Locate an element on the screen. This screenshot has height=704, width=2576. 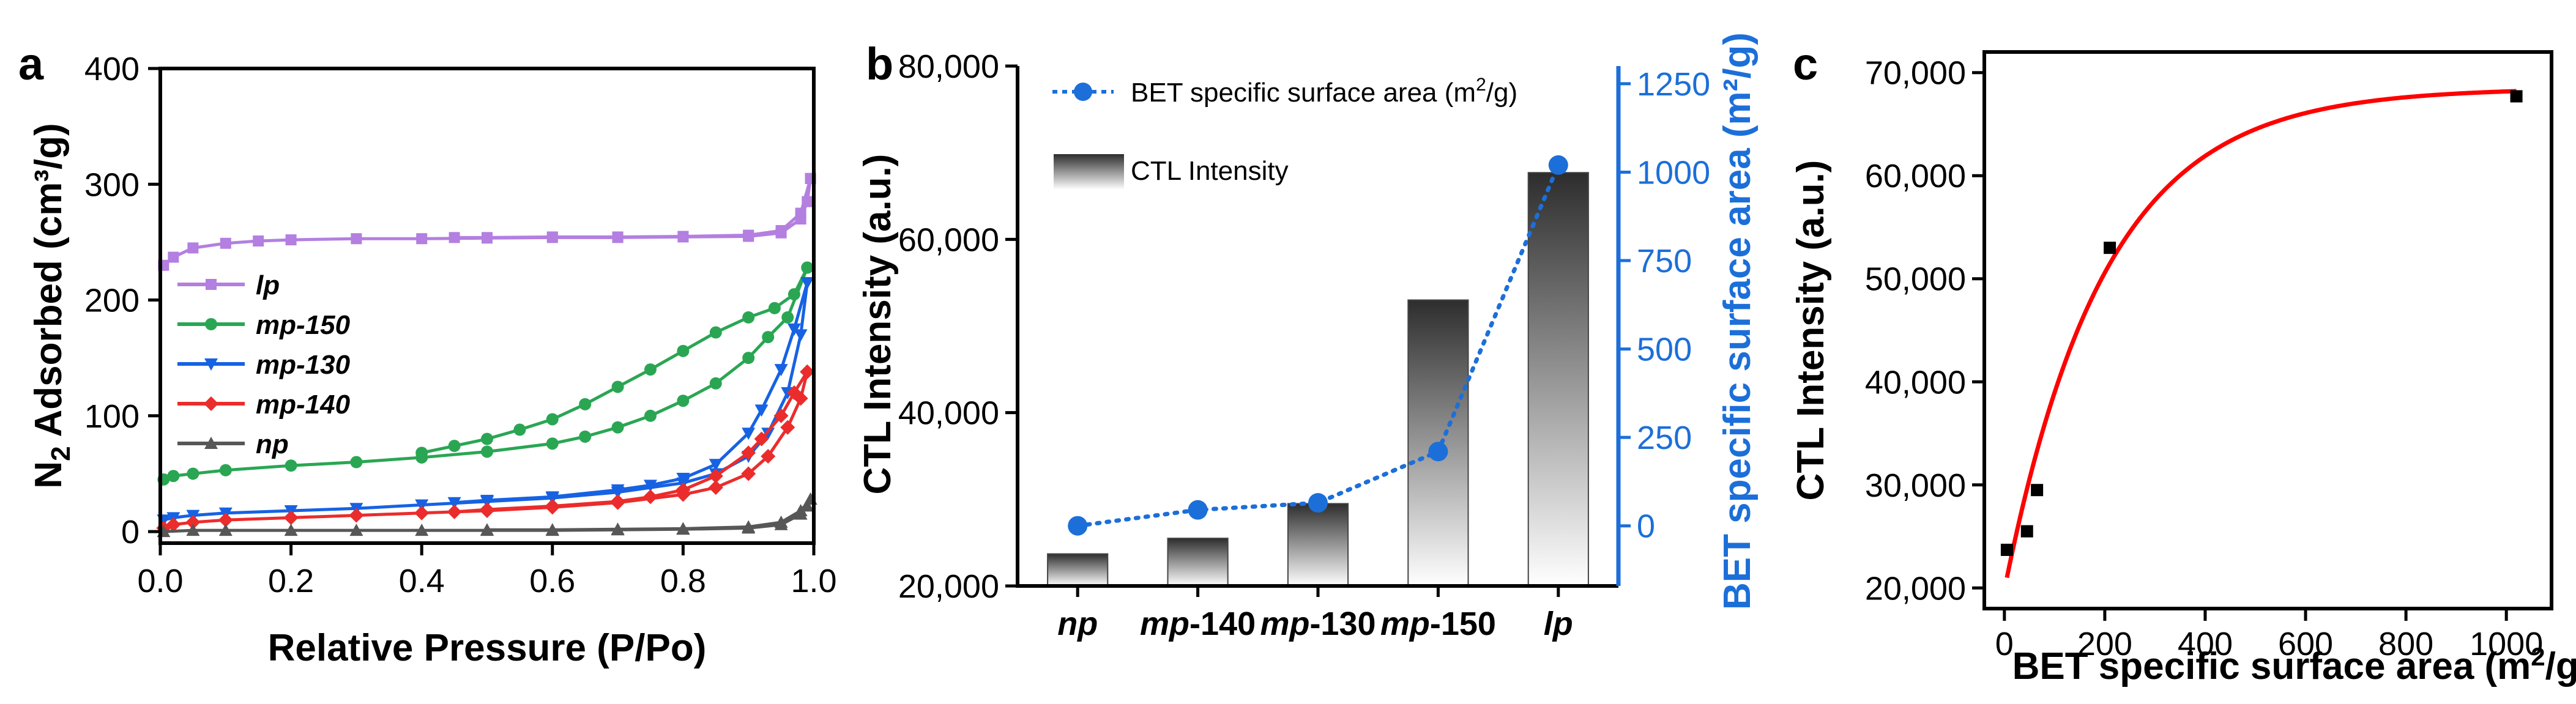
panel-b-bet-line-layer is located at coordinates (1318, 346).